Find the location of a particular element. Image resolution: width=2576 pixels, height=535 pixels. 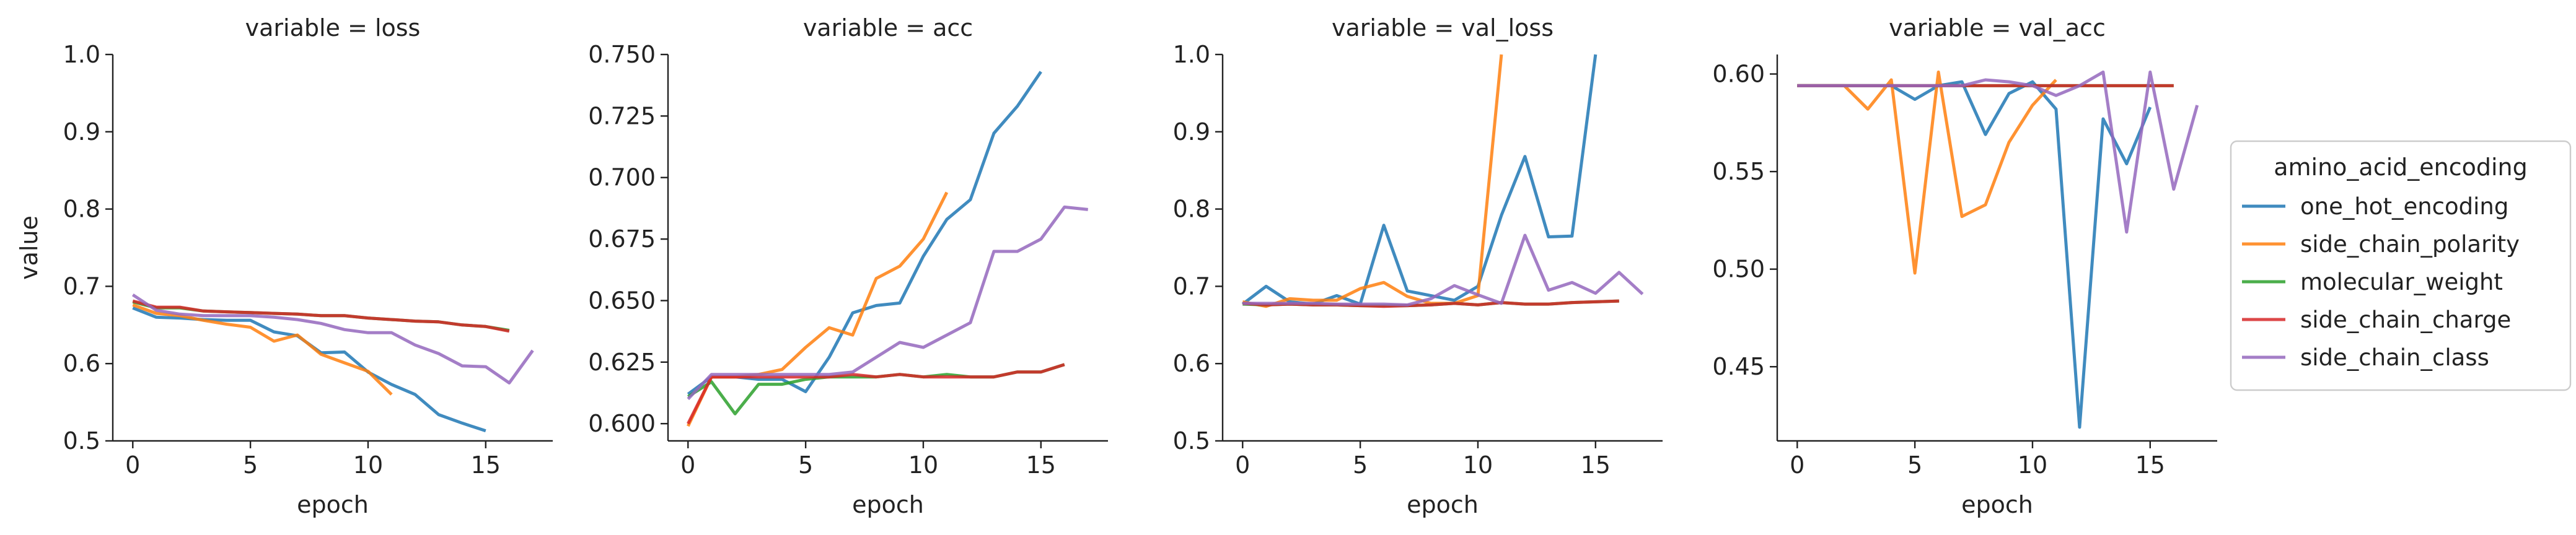

y-tick-label: 0.50 is located at coordinates (1739, 269).